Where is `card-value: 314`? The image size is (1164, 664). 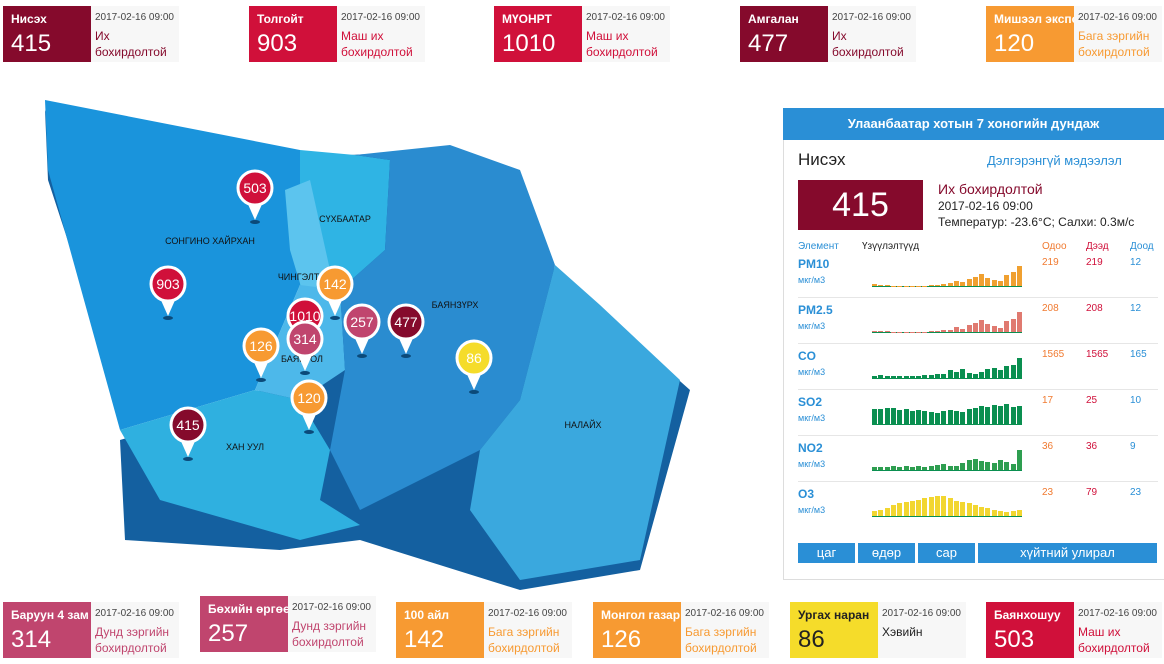 card-value: 314 is located at coordinates (31, 639).